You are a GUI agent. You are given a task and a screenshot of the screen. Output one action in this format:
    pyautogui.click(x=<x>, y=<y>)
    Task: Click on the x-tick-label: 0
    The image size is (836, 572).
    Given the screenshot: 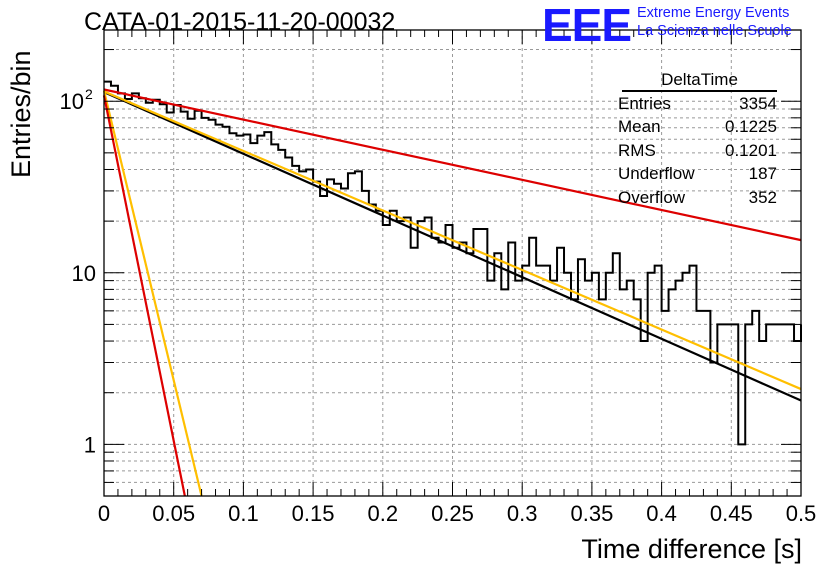 What is the action you would take?
    pyautogui.click(x=104, y=513)
    